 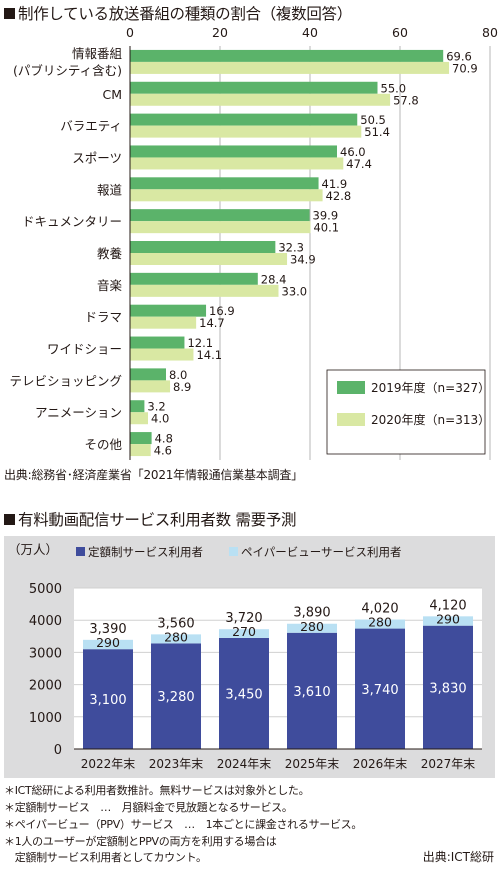 What do you see at coordinates (291, 248) in the screenshot?
I see `bar-value-label: 32.3` at bounding box center [291, 248].